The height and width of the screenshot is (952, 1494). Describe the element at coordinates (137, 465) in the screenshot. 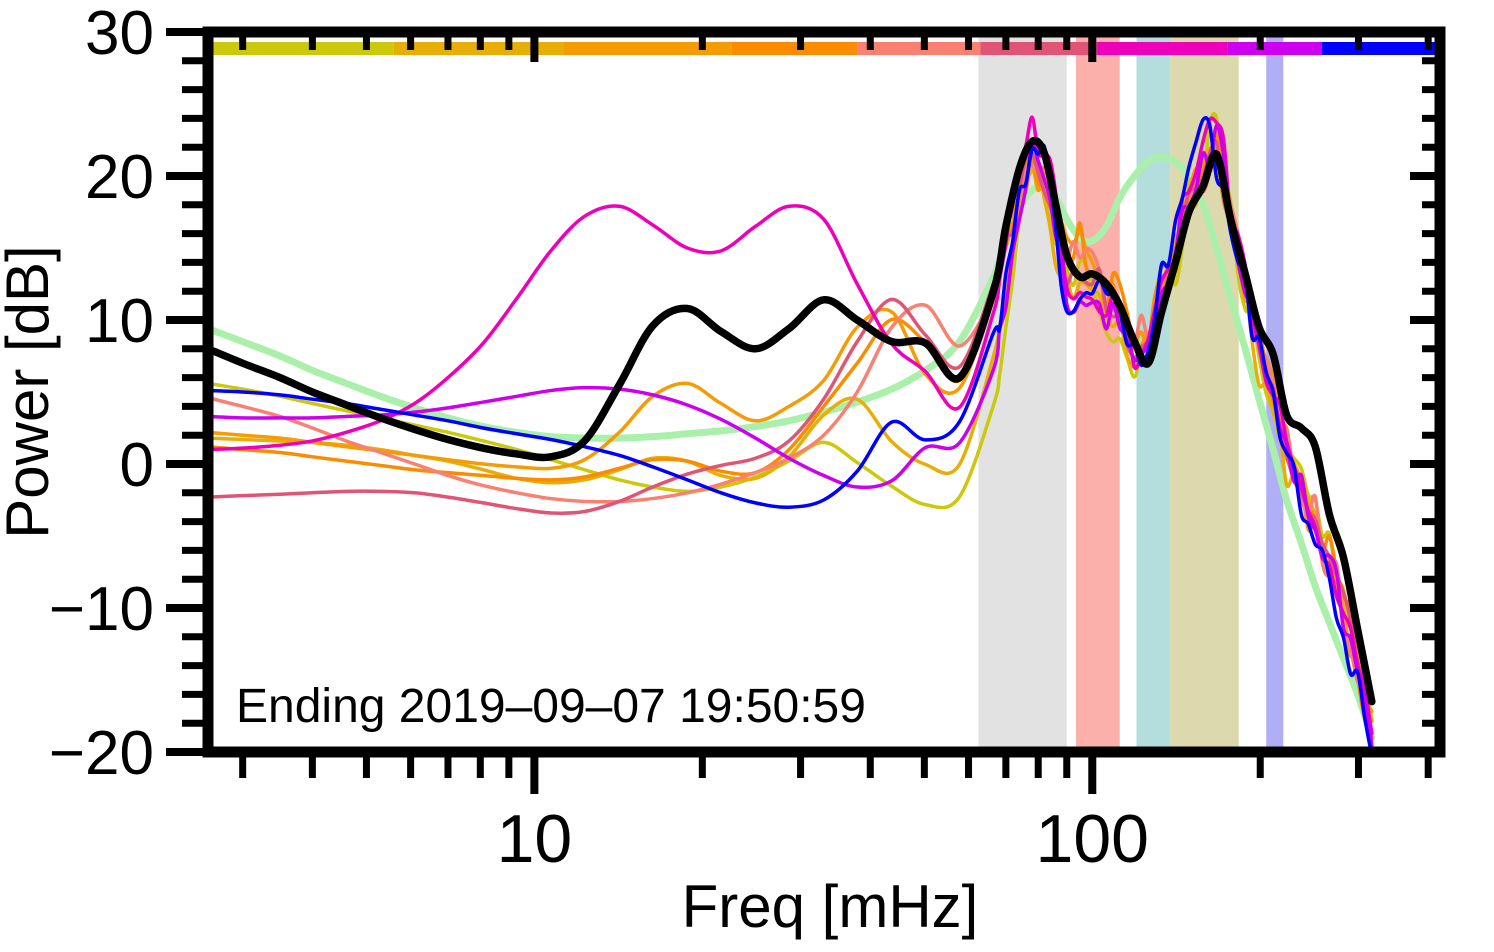

I see `y-tick-label: 0` at that location.